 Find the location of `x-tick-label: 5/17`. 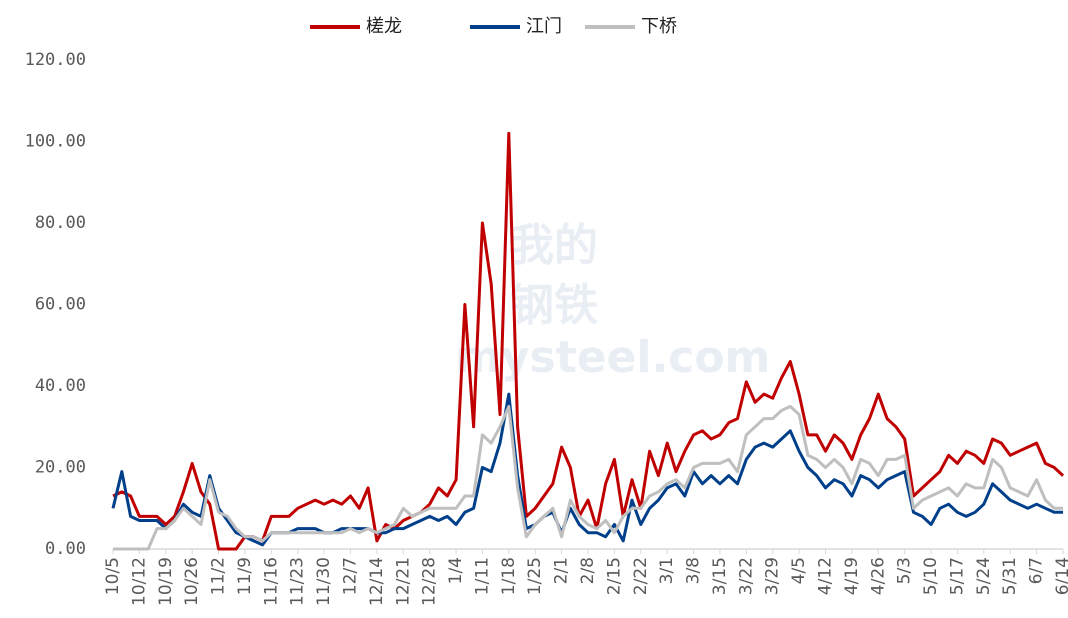

x-tick-label: 5/17 is located at coordinates (957, 576).